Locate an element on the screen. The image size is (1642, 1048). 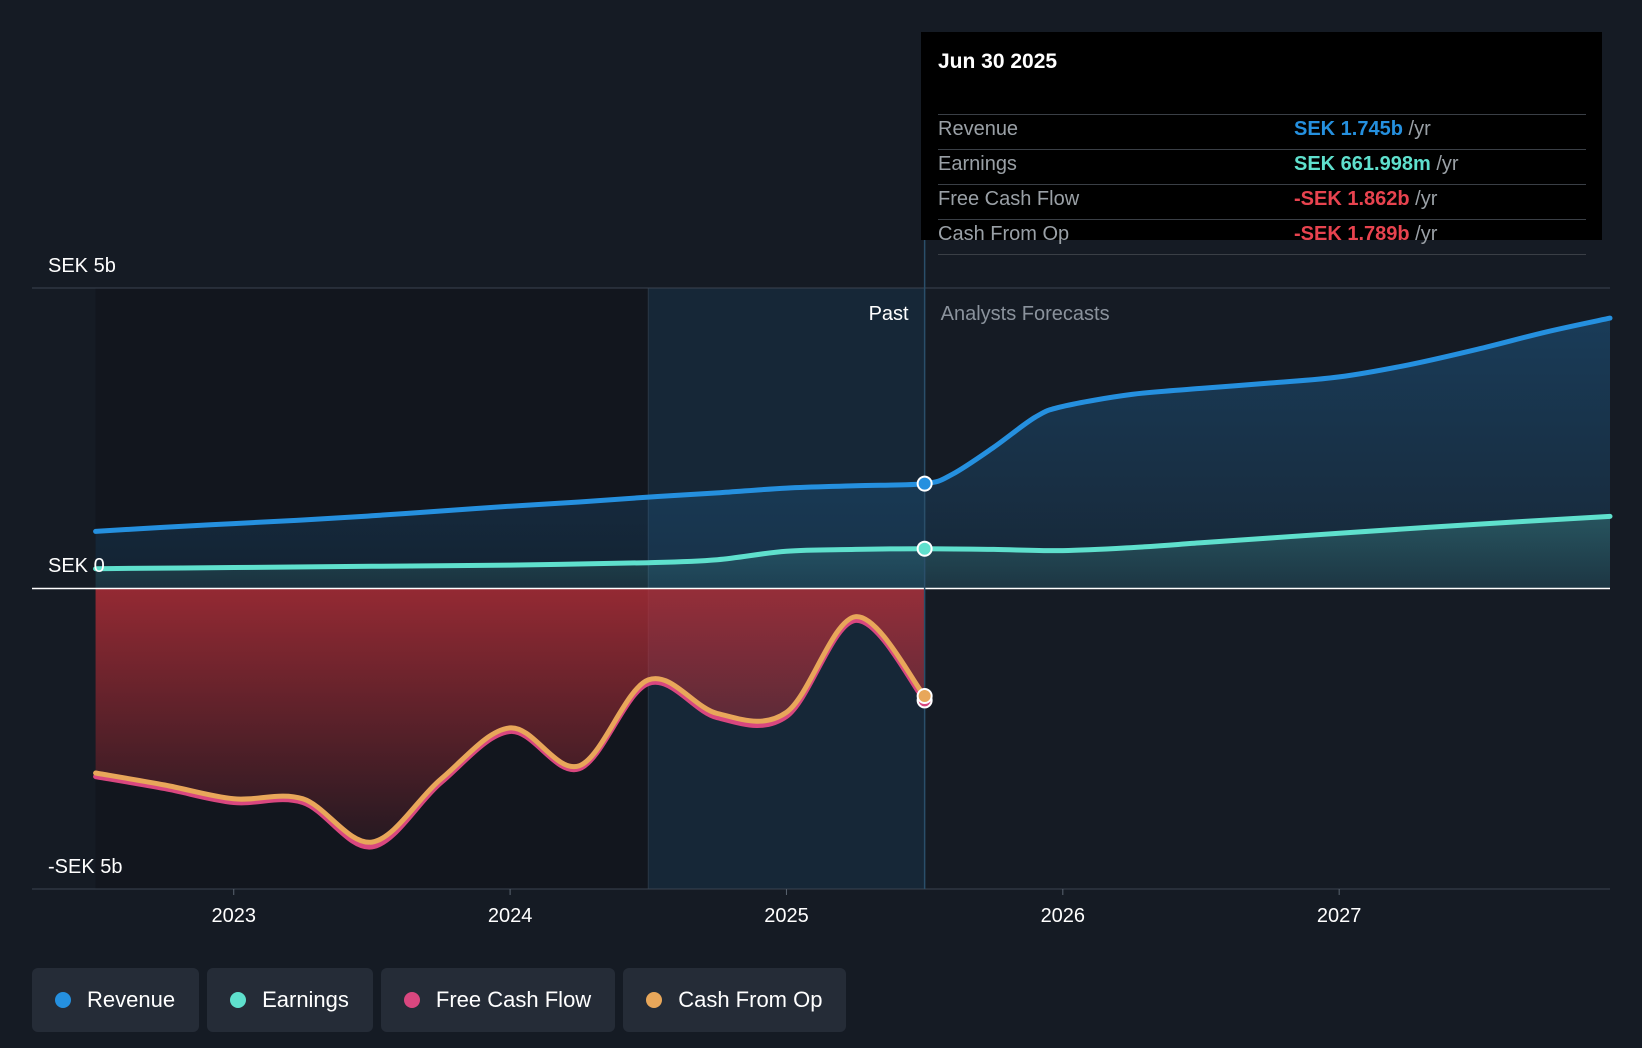
tooltip-row-label: Revenue is located at coordinates (978, 129).